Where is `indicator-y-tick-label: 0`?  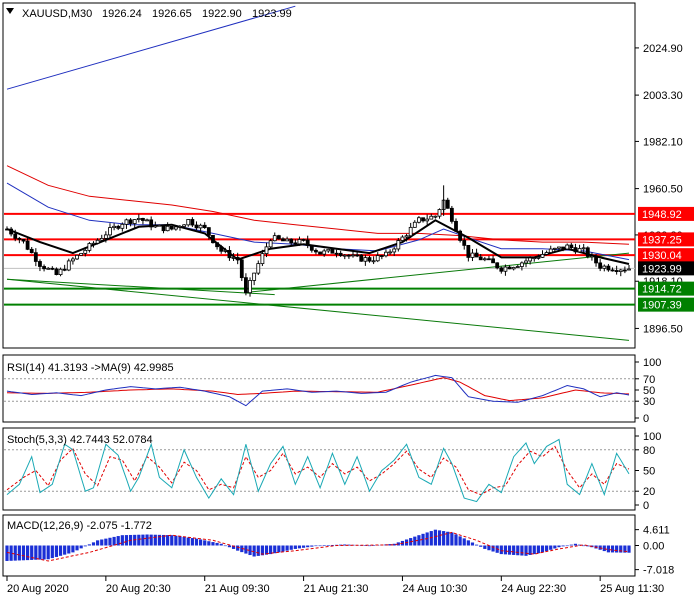
indicator-y-tick-label: 0 is located at coordinates (646, 419).